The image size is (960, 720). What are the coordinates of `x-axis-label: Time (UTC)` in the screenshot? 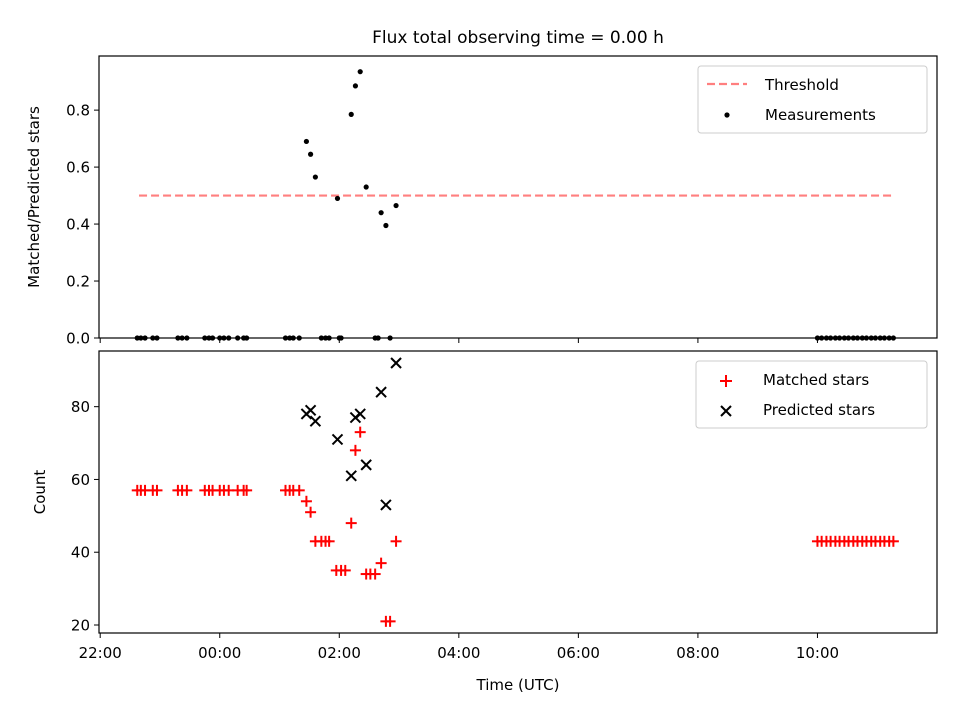 It's located at (518, 685).